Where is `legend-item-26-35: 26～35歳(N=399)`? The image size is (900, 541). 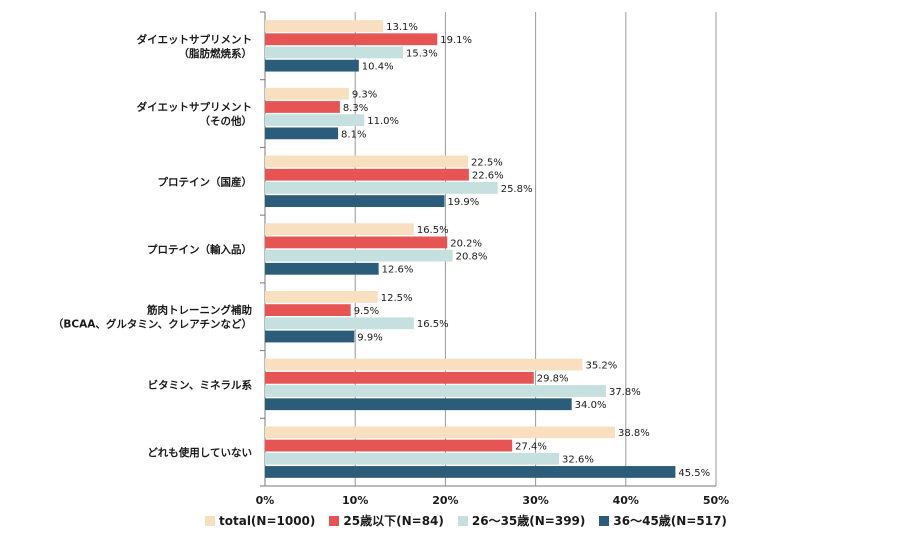
legend-item-26-35: 26～35歳(N=399) is located at coordinates (521, 520).